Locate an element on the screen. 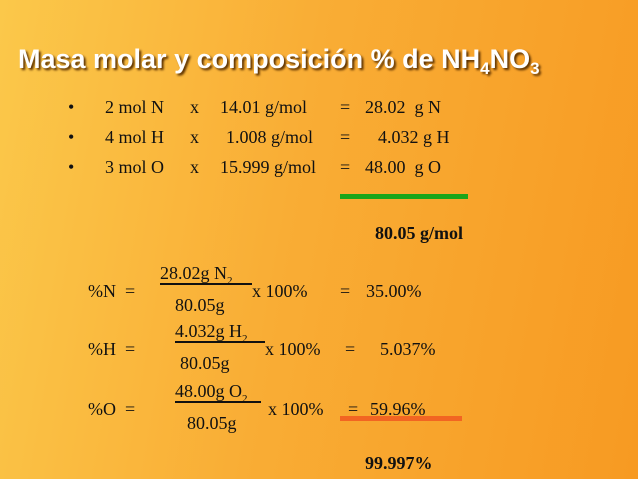 The image size is (638, 479). numerator-text: 4.032g H is located at coordinates (208, 331).